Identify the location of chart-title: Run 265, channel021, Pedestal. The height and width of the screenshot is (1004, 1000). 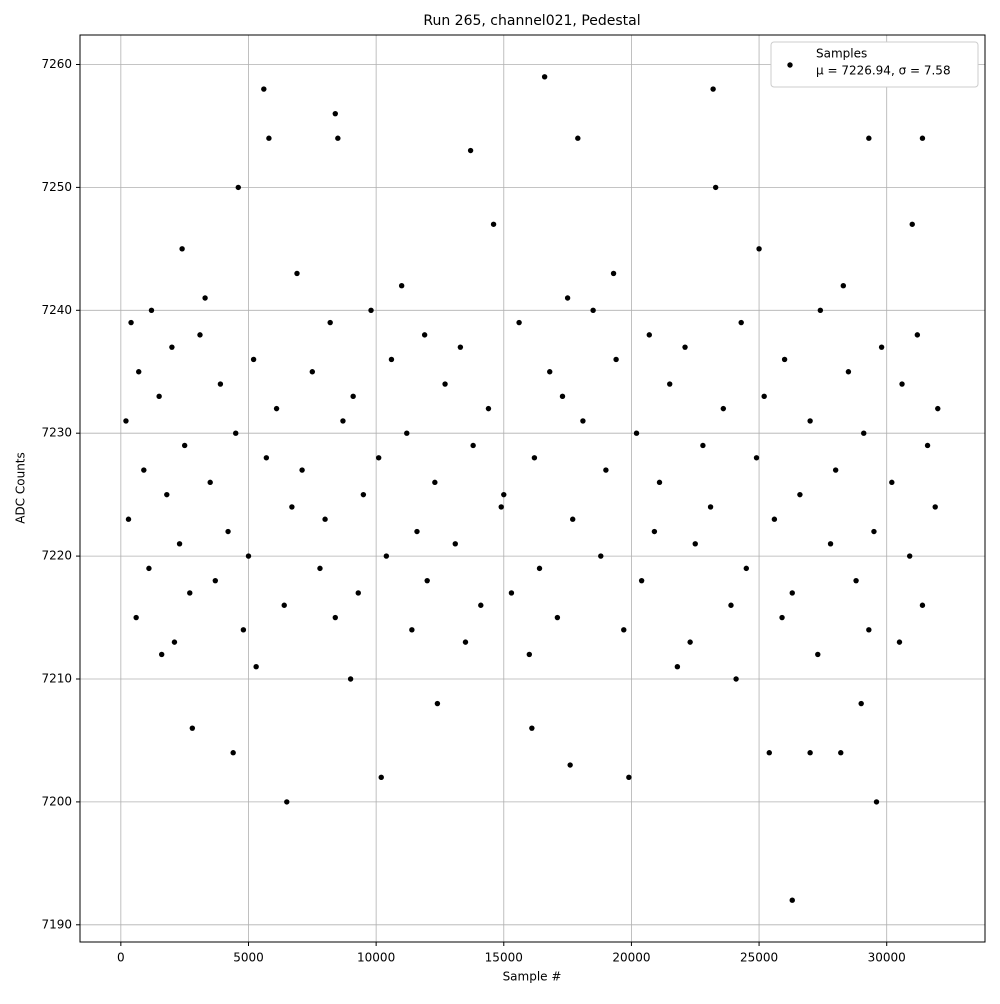
(531, 21).